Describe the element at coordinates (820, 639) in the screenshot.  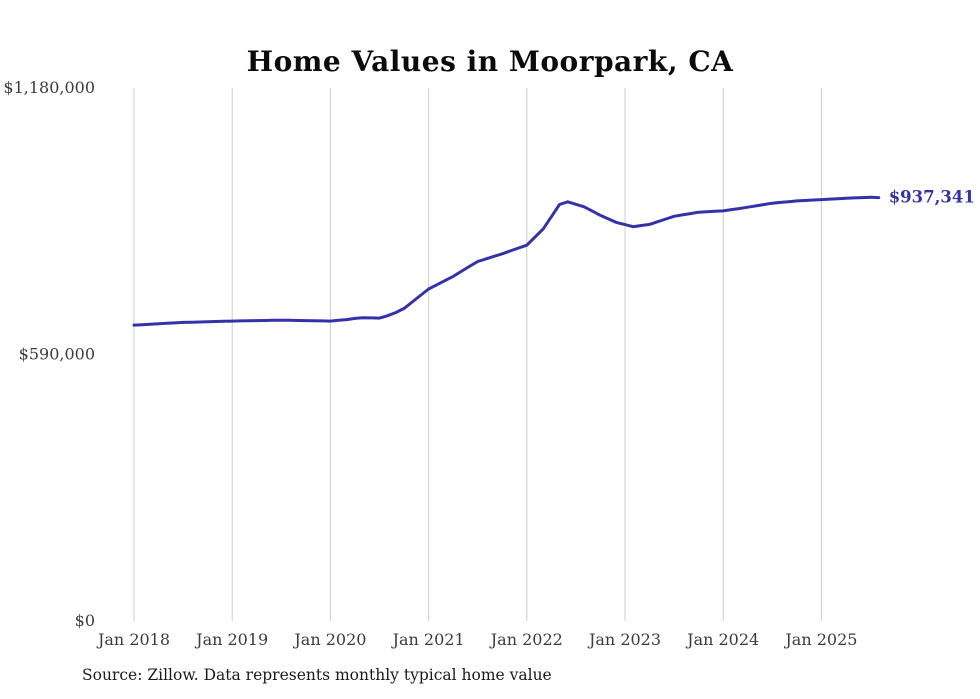
I see `x-axis-label: Jan 2025` at that location.